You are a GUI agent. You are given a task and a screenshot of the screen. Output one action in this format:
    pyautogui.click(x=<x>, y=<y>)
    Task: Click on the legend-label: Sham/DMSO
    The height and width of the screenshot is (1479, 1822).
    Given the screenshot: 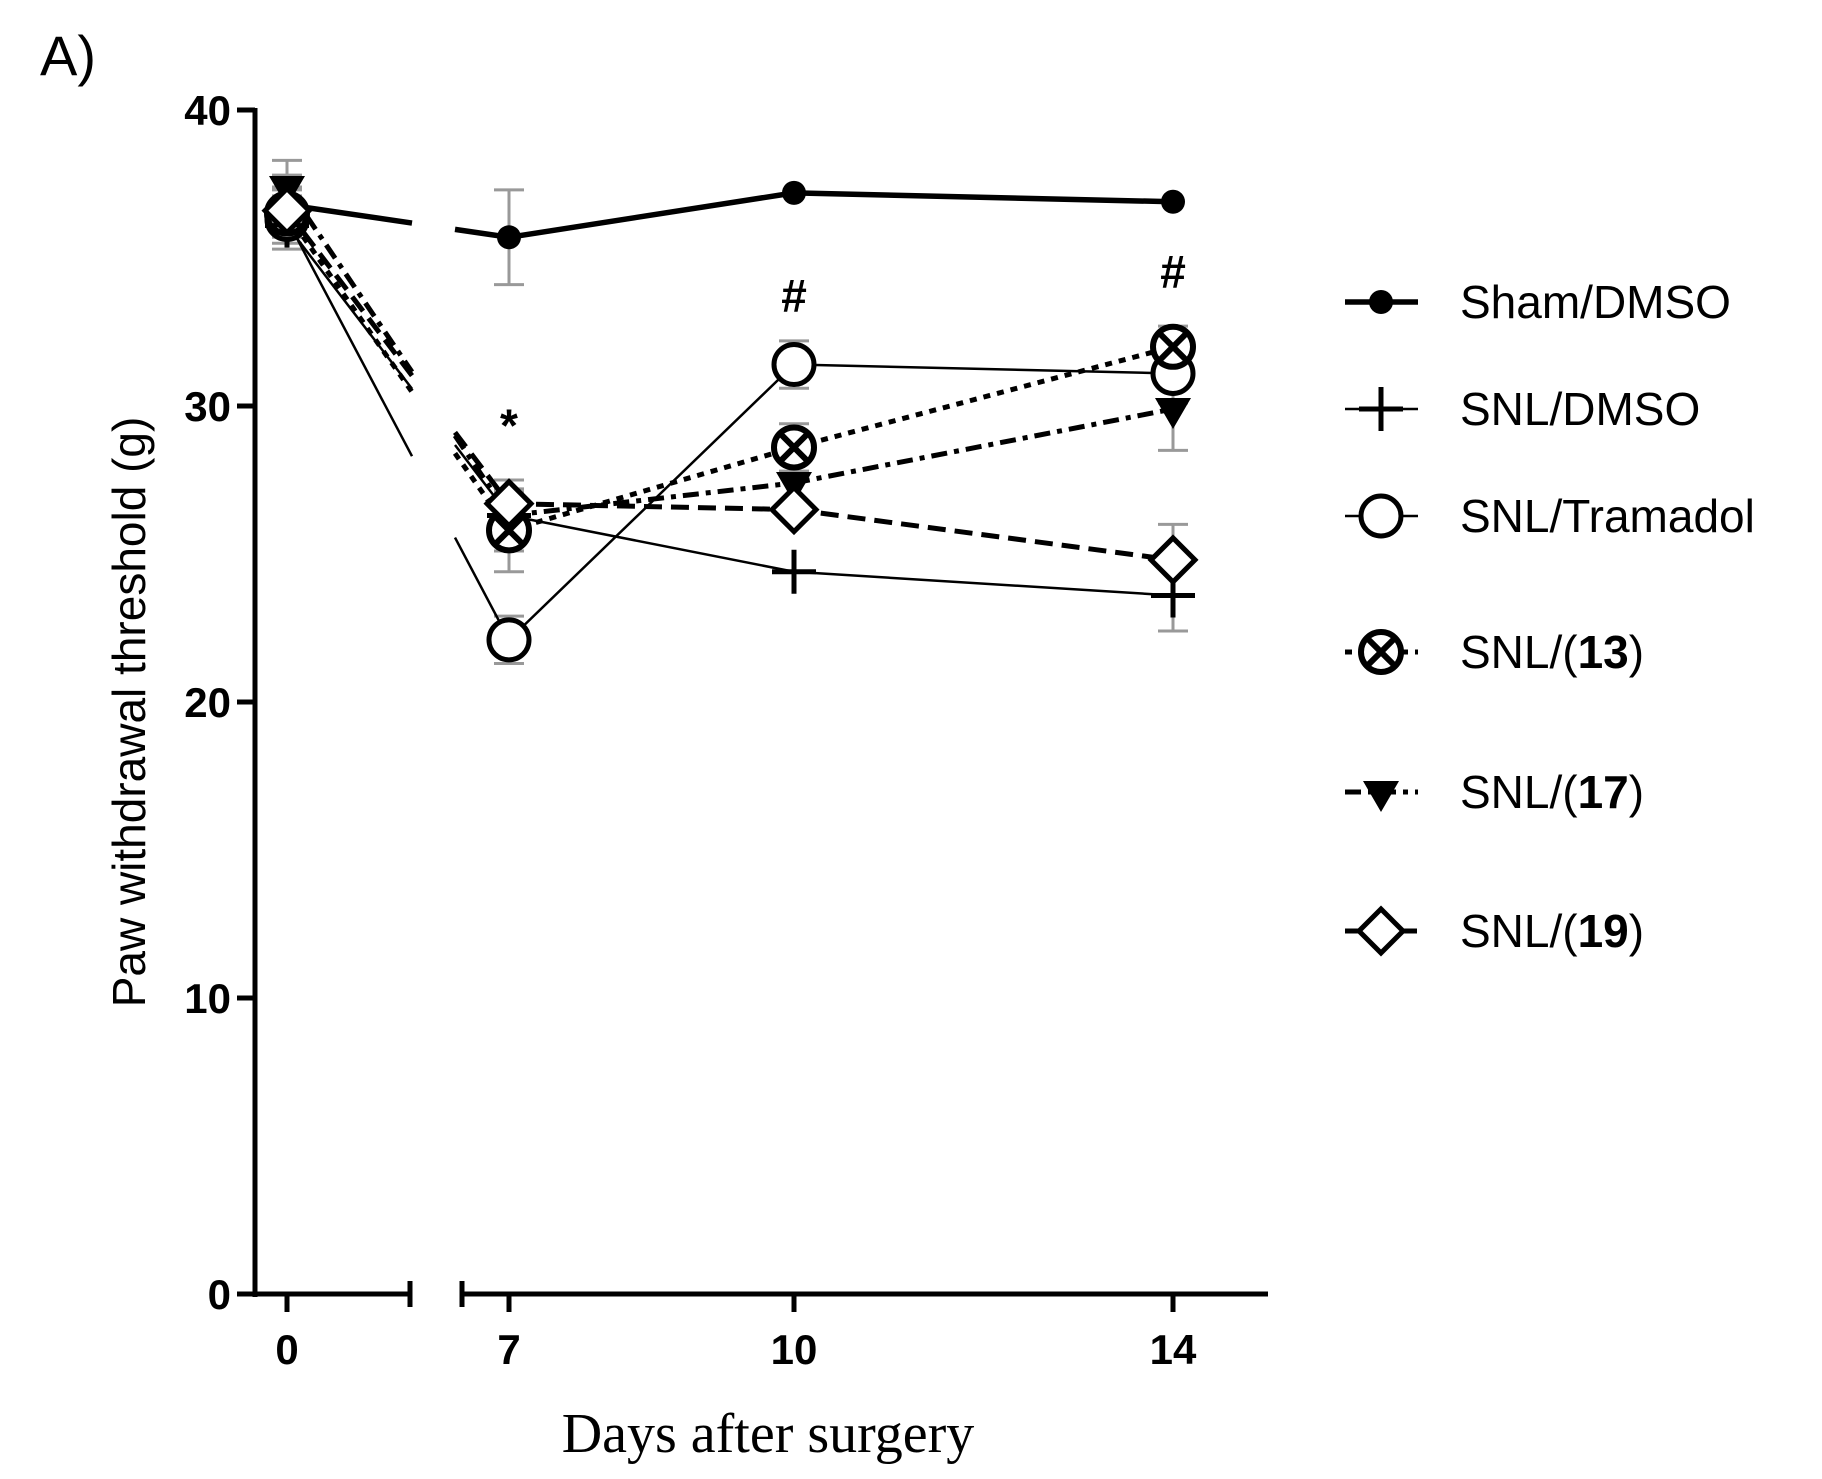 What is the action you would take?
    pyautogui.click(x=1595, y=302)
    